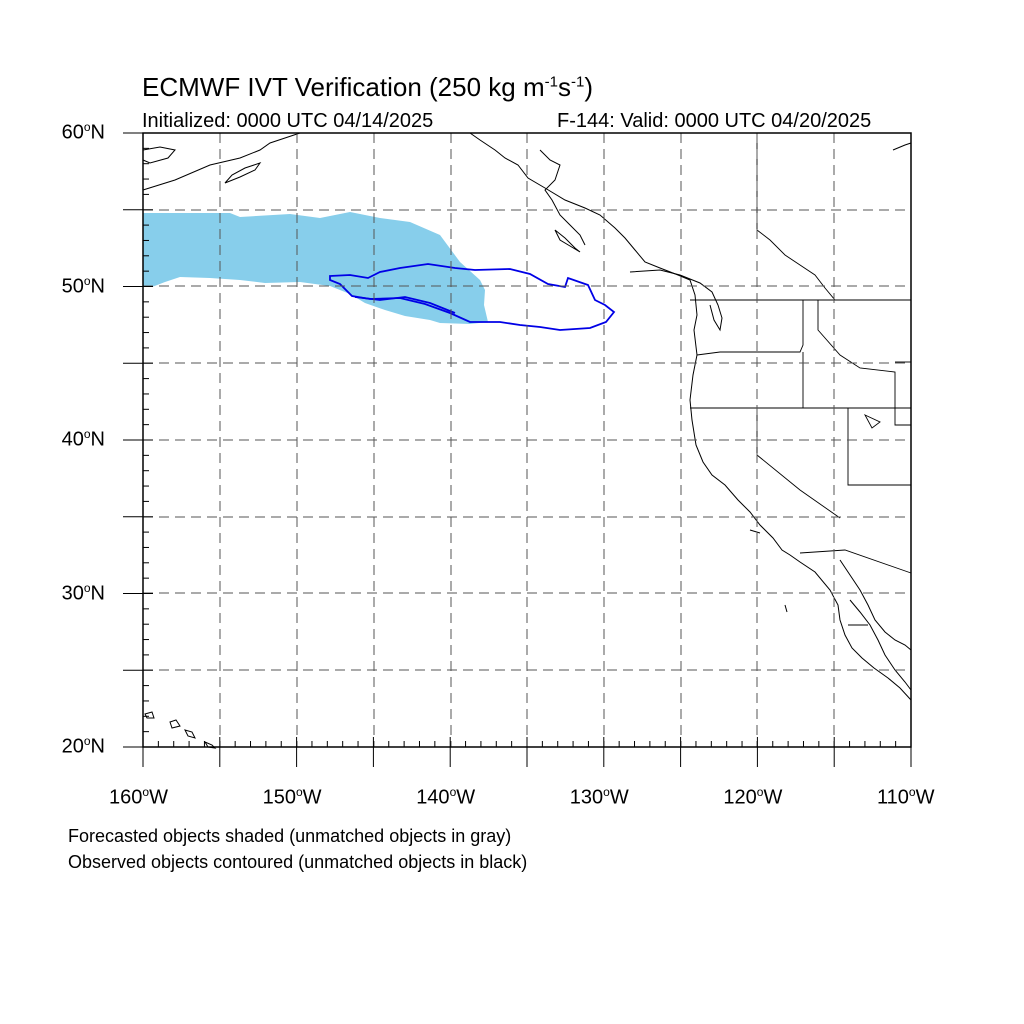 This screenshot has height=1024, width=1024. Describe the element at coordinates (446, 797) in the screenshot. I see `lon-label: 140oW` at that location.